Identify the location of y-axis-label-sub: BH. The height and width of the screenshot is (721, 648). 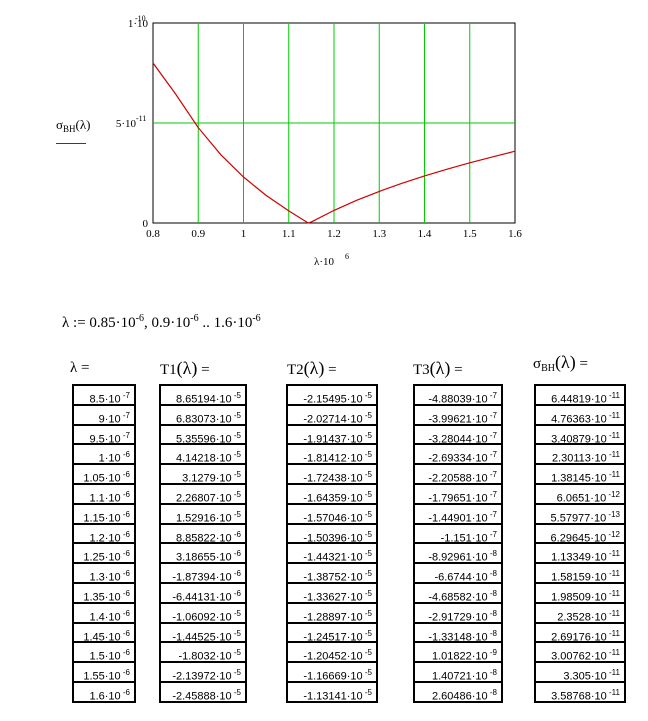
(69, 129).